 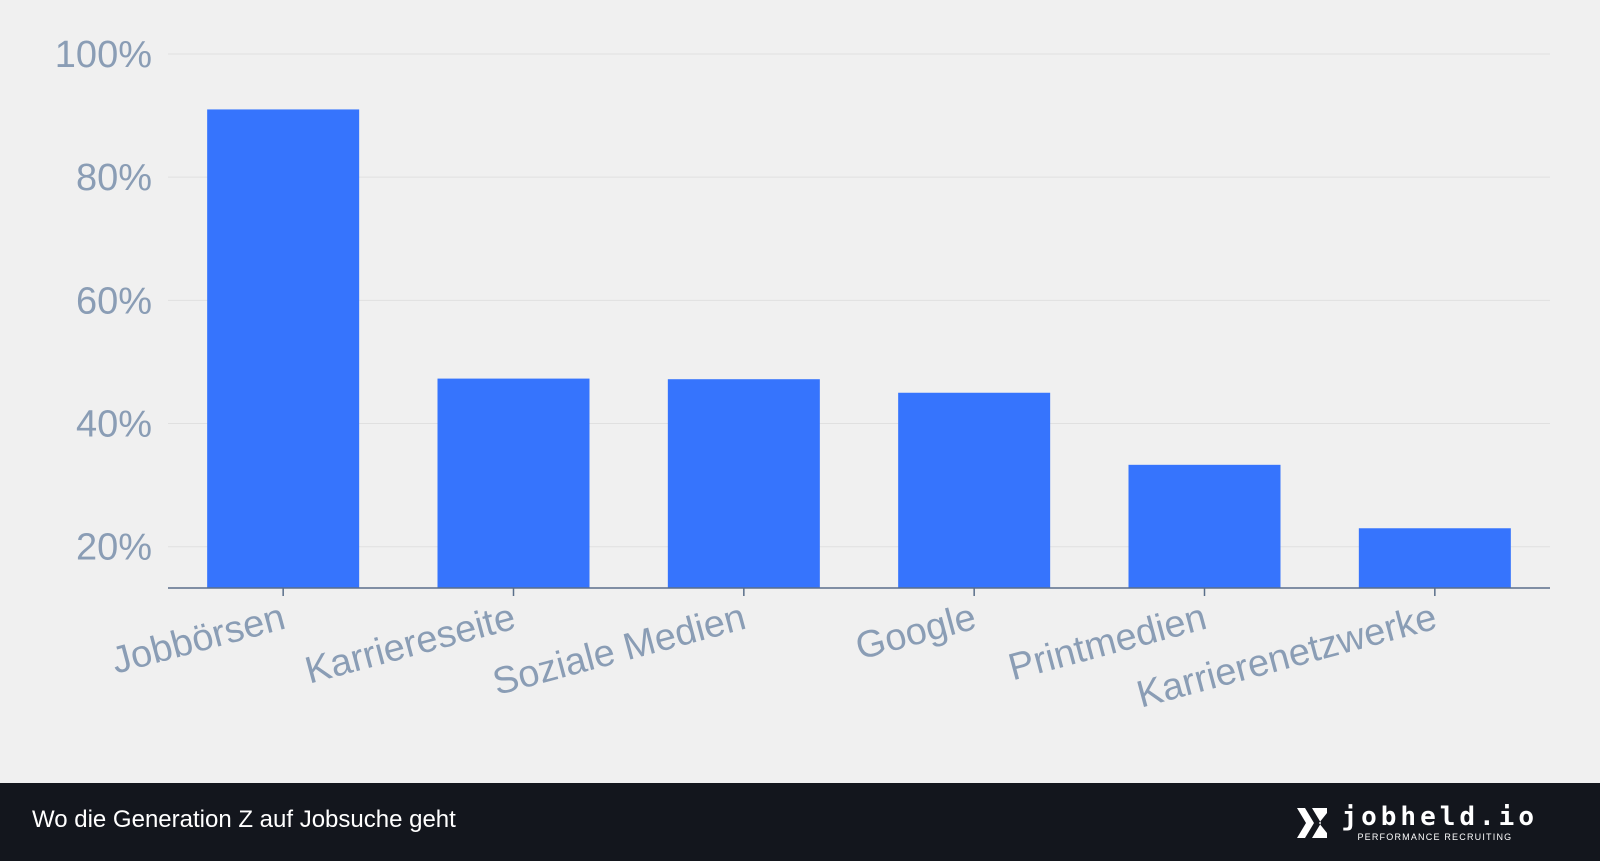 What do you see at coordinates (619, 650) in the screenshot?
I see `x-category-label: Soziale Medien` at bounding box center [619, 650].